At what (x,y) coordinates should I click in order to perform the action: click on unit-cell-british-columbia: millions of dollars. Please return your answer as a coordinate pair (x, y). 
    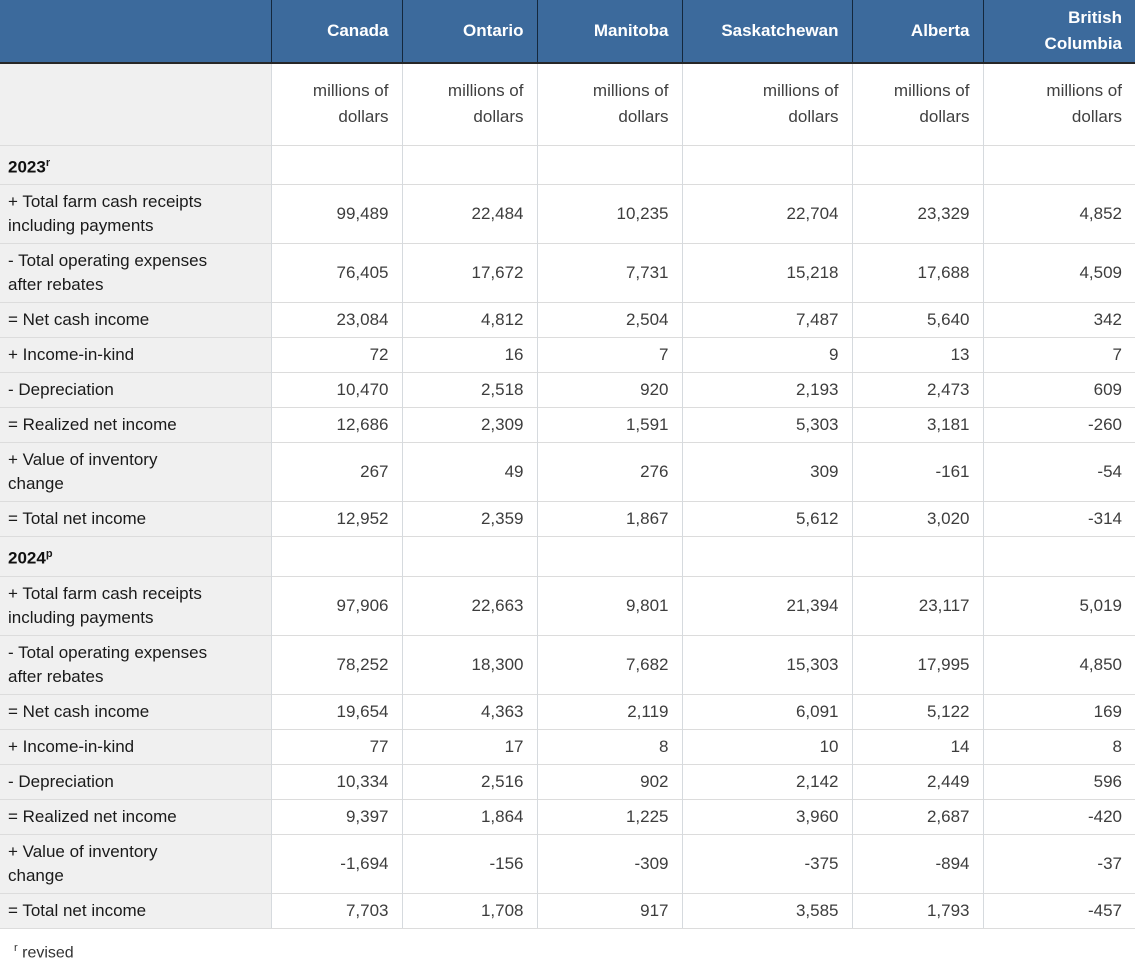
    Looking at the image, I should click on (1058, 104).